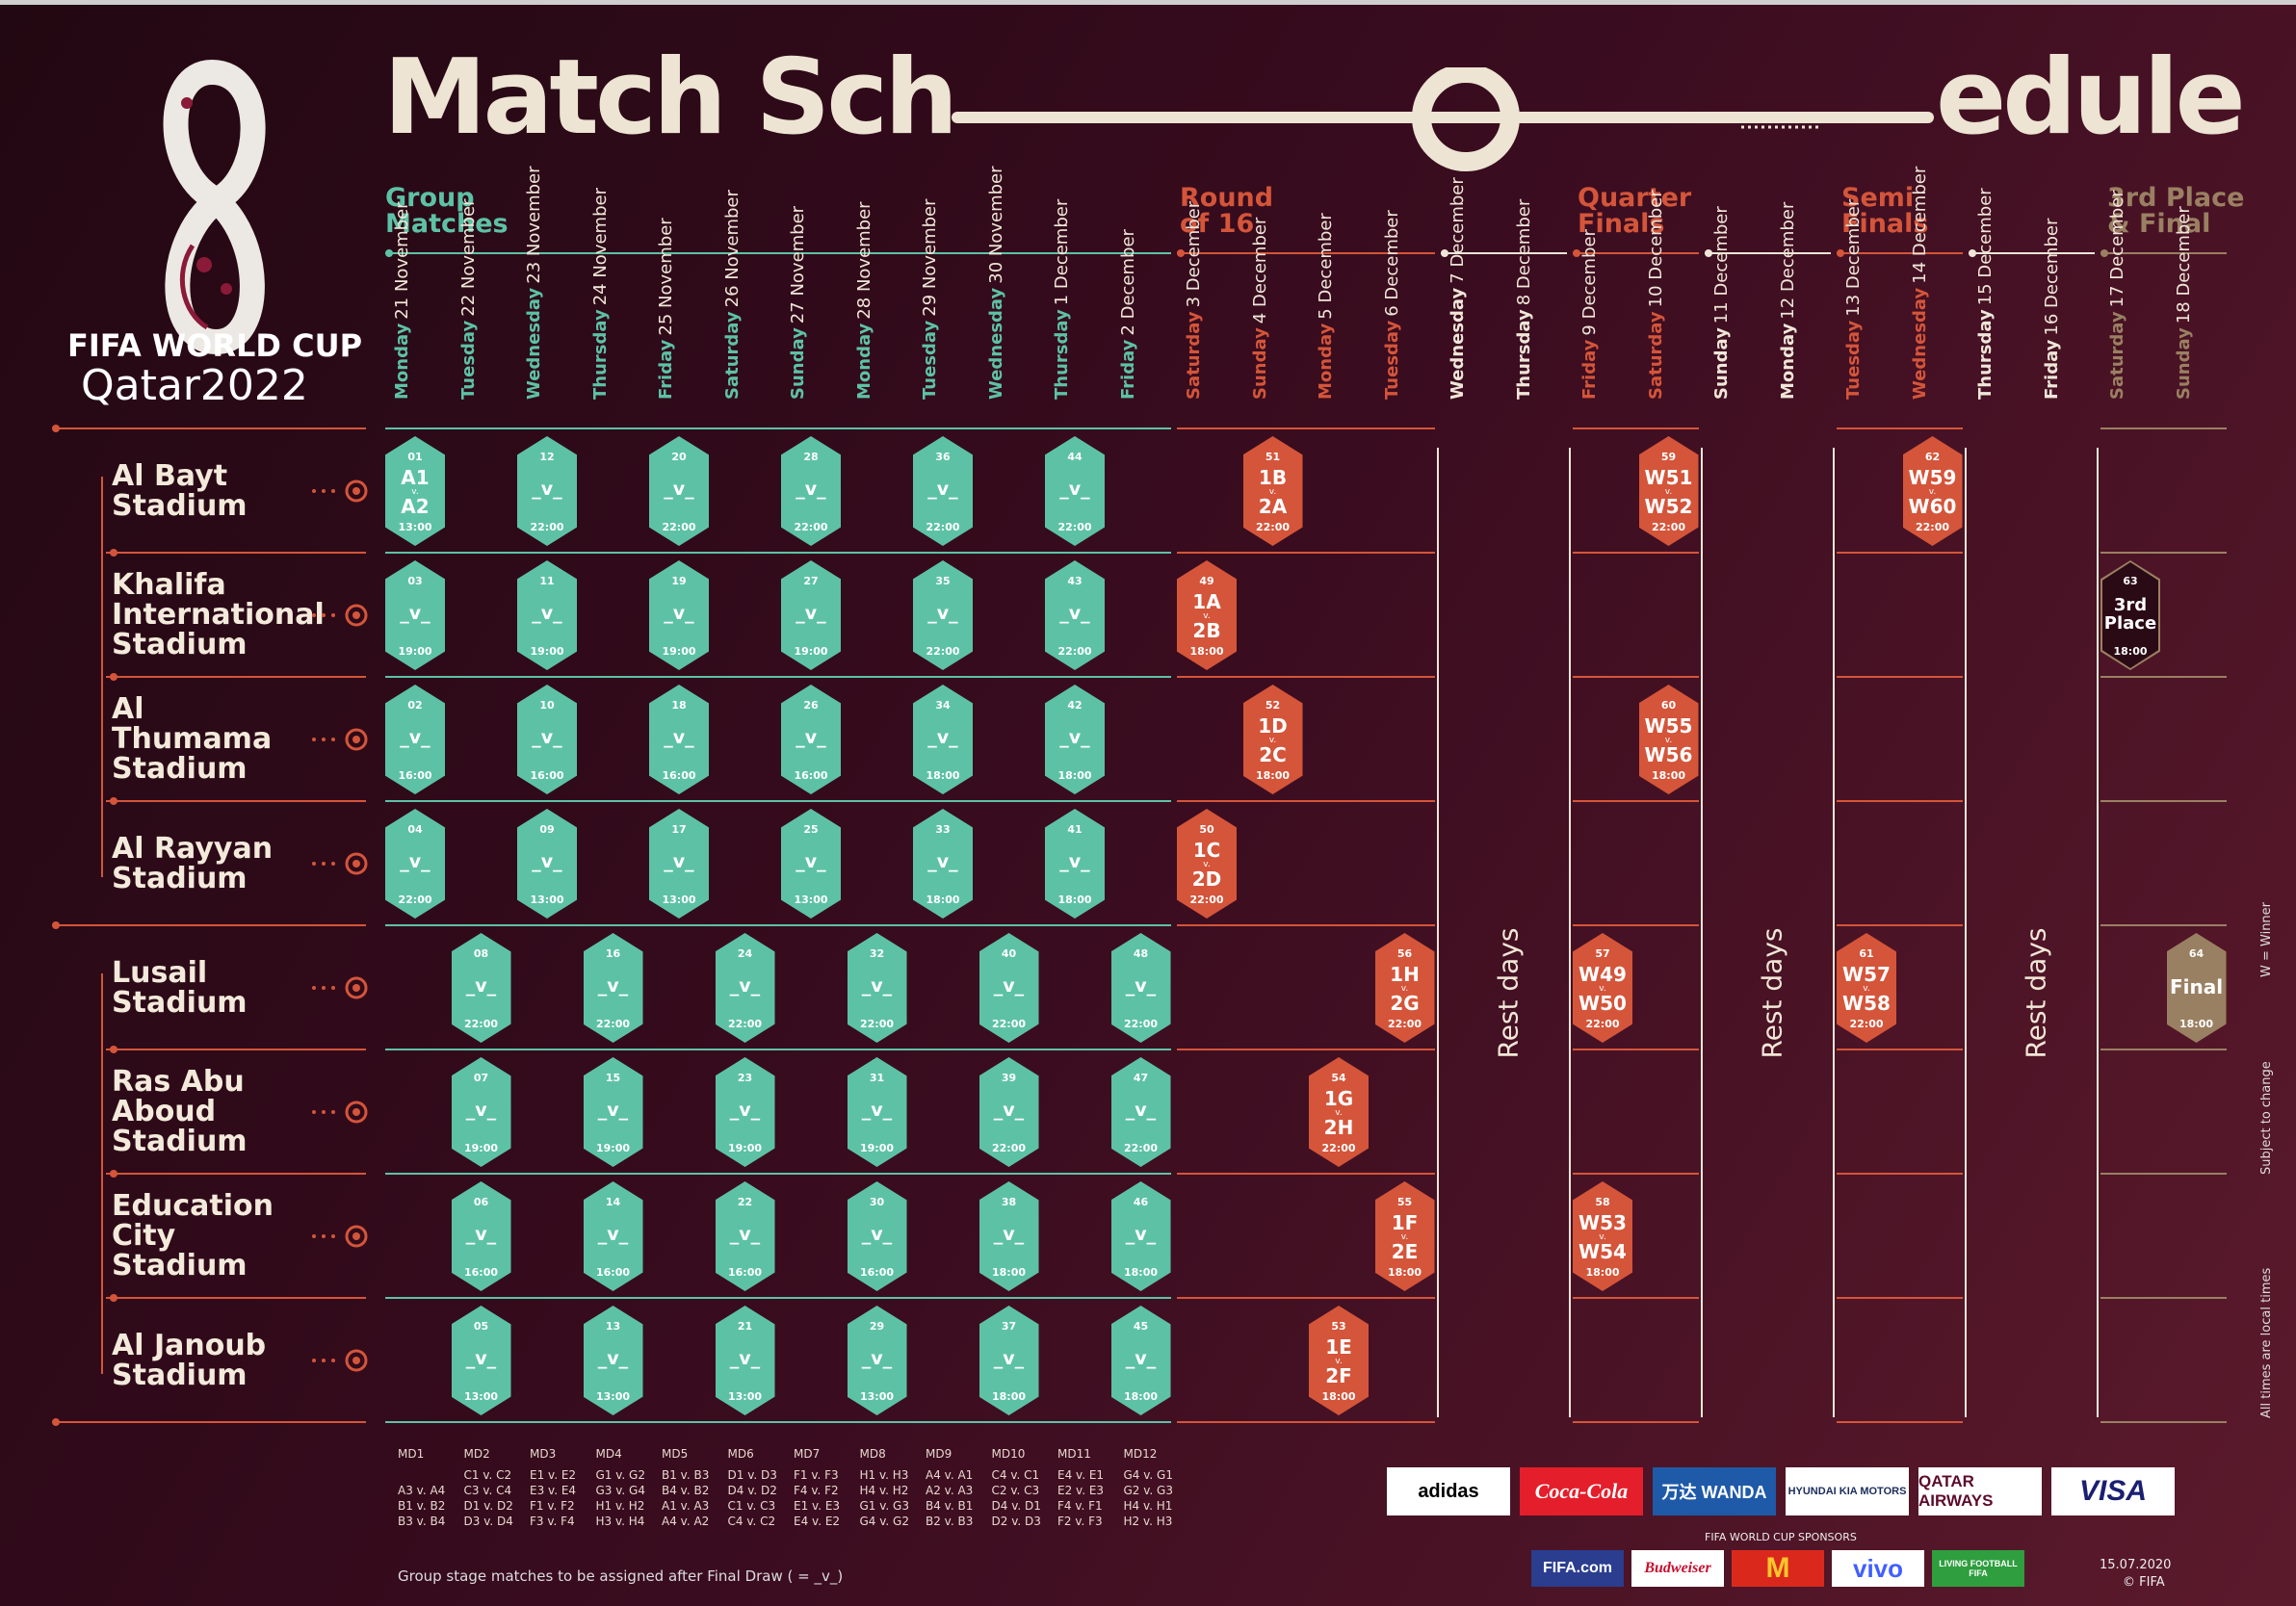 The width and height of the screenshot is (2296, 1606). What do you see at coordinates (877, 988) in the screenshot?
I see `match-32: 32 _v_ 22:00` at bounding box center [877, 988].